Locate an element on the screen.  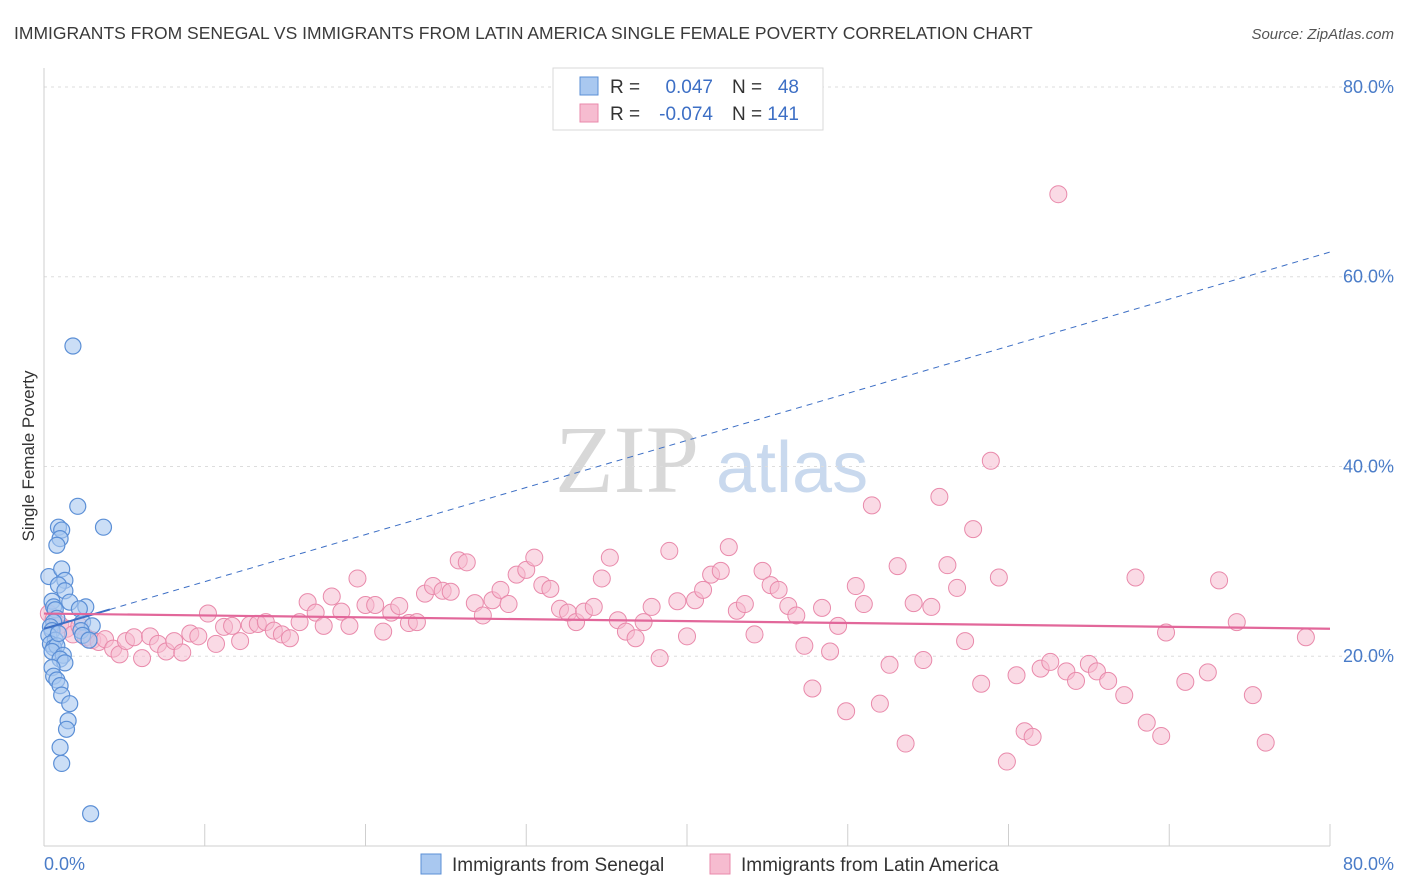
legend-senegal-swatch is located at coordinates (431, 864).